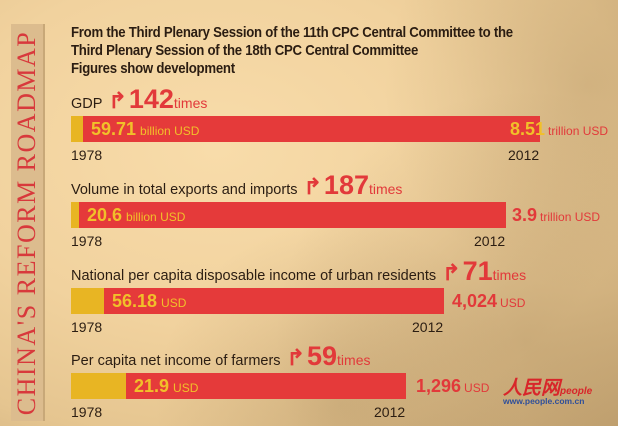 The image size is (618, 426). I want to click on growth-multiplier: ↱ 71 times, so click(484, 271).